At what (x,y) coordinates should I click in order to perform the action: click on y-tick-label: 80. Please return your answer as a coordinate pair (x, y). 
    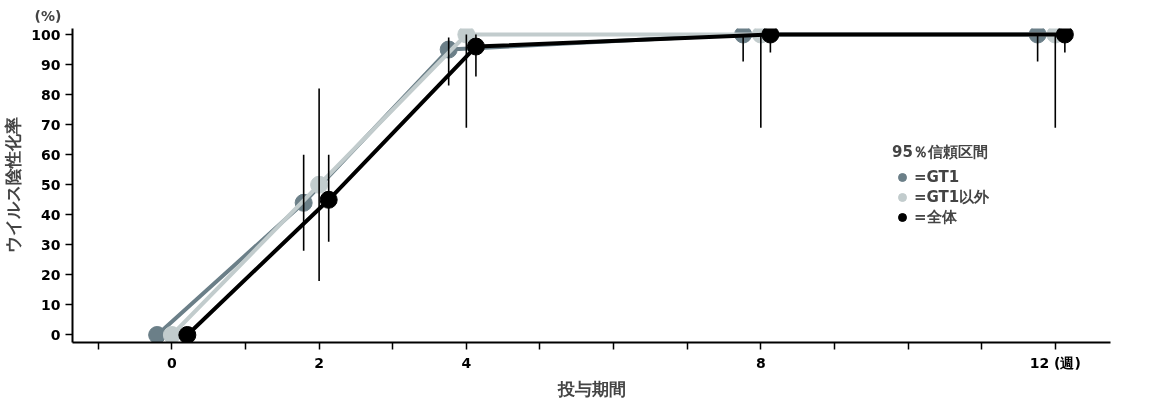
    Looking at the image, I should click on (51, 94).